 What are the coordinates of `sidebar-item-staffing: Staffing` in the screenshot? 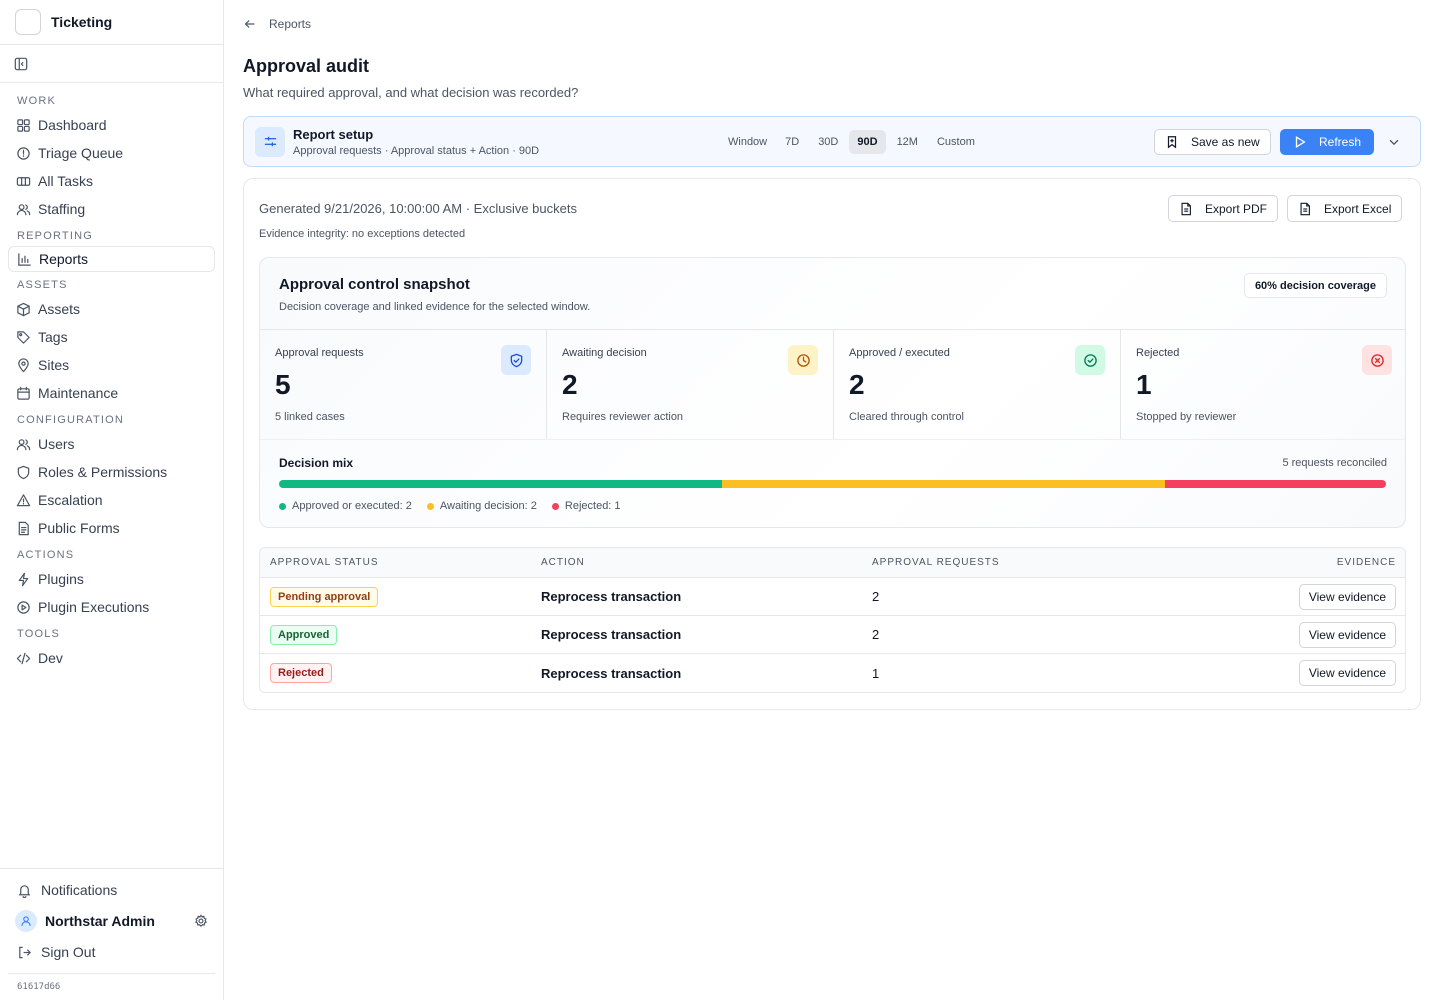 It's located at (111, 209).